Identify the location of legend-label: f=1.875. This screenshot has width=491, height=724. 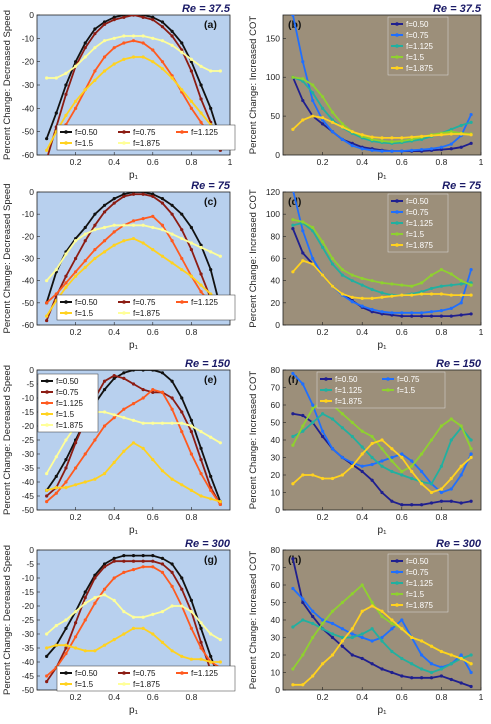
(146, 143).